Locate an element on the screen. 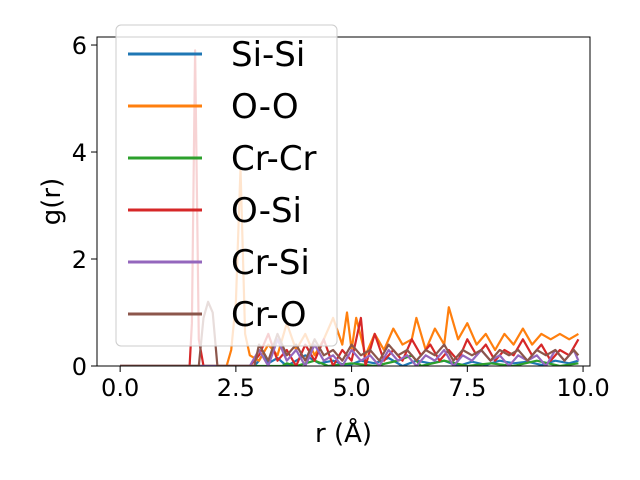 The width and height of the screenshot is (640, 480). y-tick-label: 0 is located at coordinates (79, 367).